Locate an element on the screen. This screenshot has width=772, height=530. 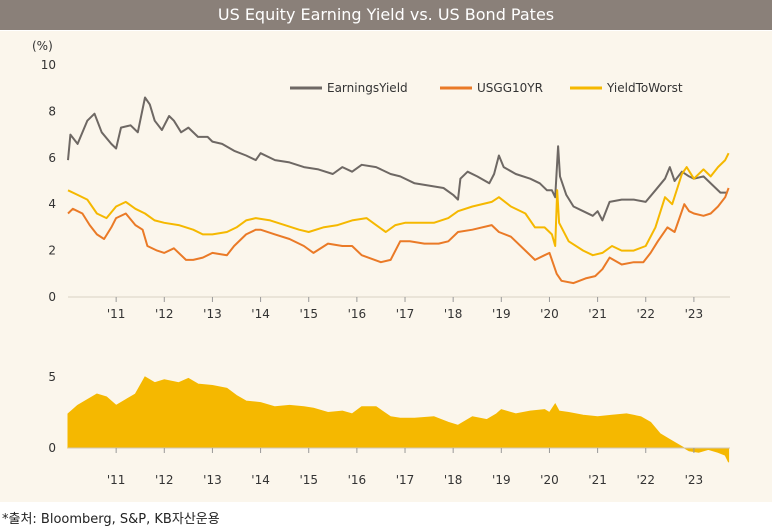
bottom-x-tick-label: '11 is located at coordinates (116, 480).